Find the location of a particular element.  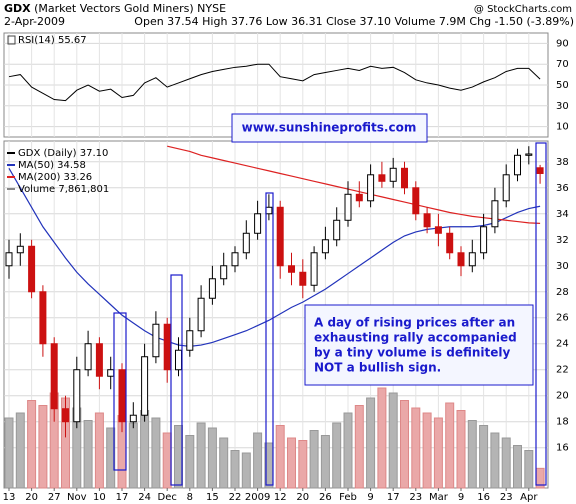

annotation: A day of rising prices after an is located at coordinates (414, 323).